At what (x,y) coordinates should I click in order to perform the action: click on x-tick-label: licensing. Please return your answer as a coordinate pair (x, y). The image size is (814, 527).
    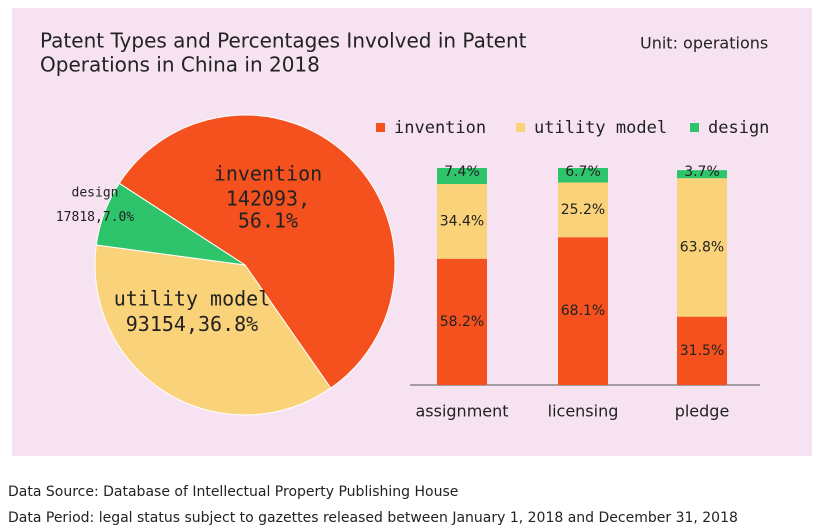
    Looking at the image, I should click on (583, 411).